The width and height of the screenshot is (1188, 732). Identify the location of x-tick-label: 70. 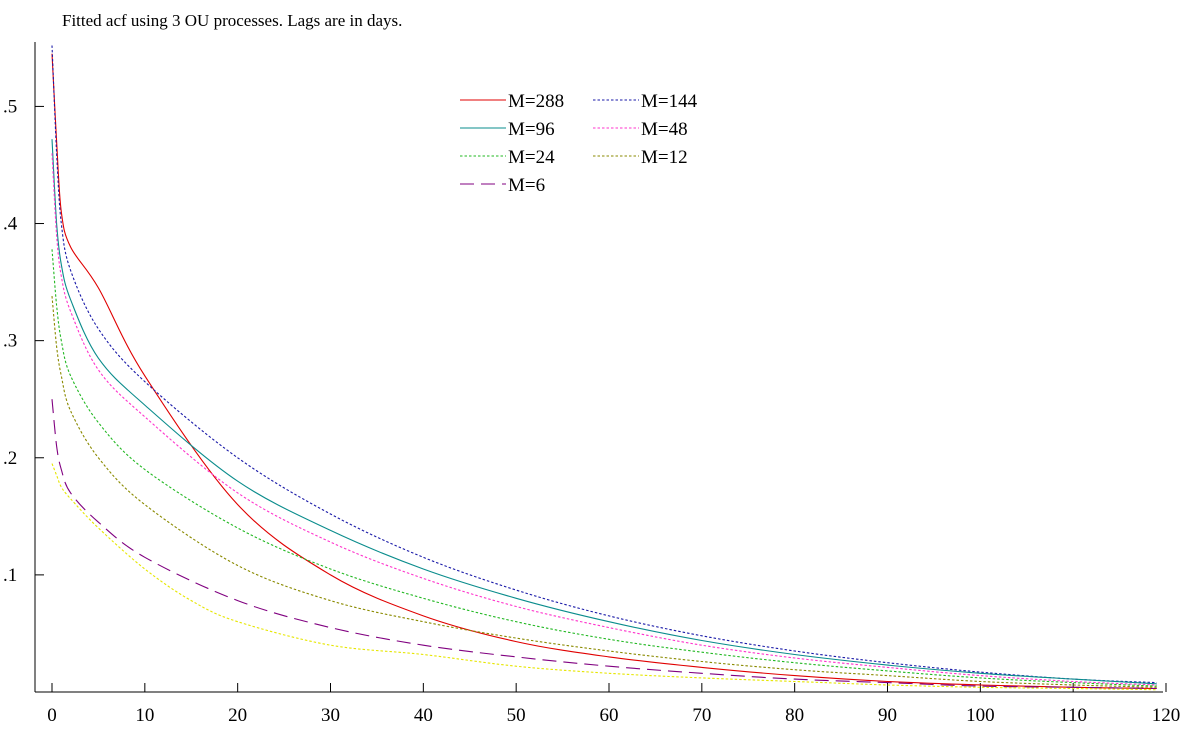
(701, 715).